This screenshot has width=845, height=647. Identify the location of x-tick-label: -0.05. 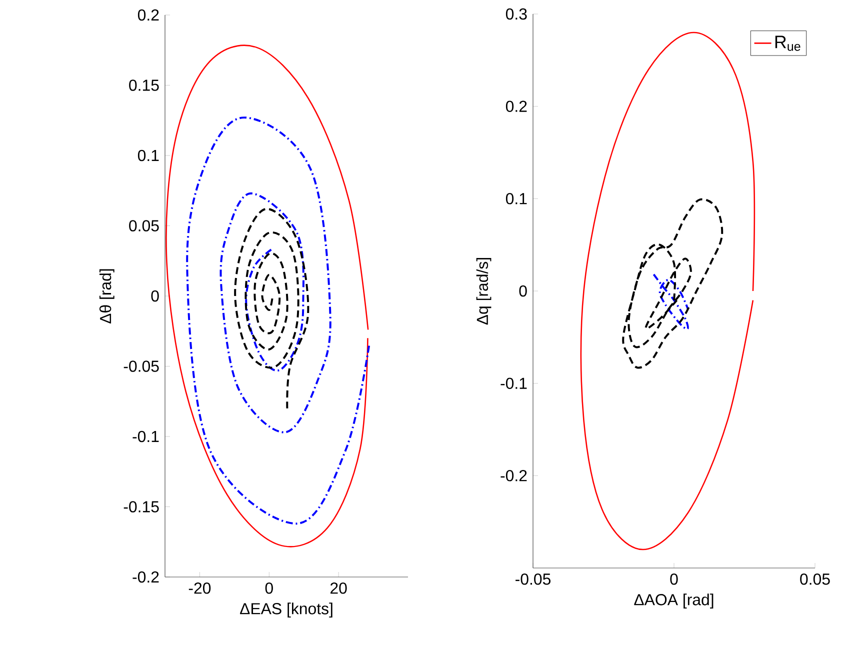
(533, 579).